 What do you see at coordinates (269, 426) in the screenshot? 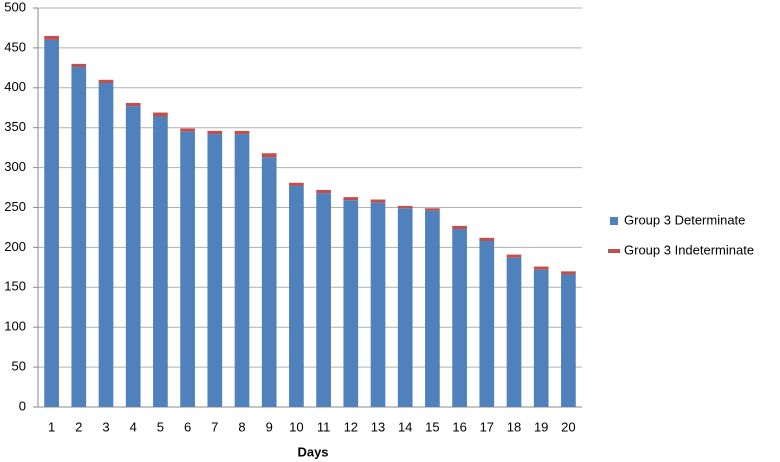
I see `x-tick-label: 9` at bounding box center [269, 426].